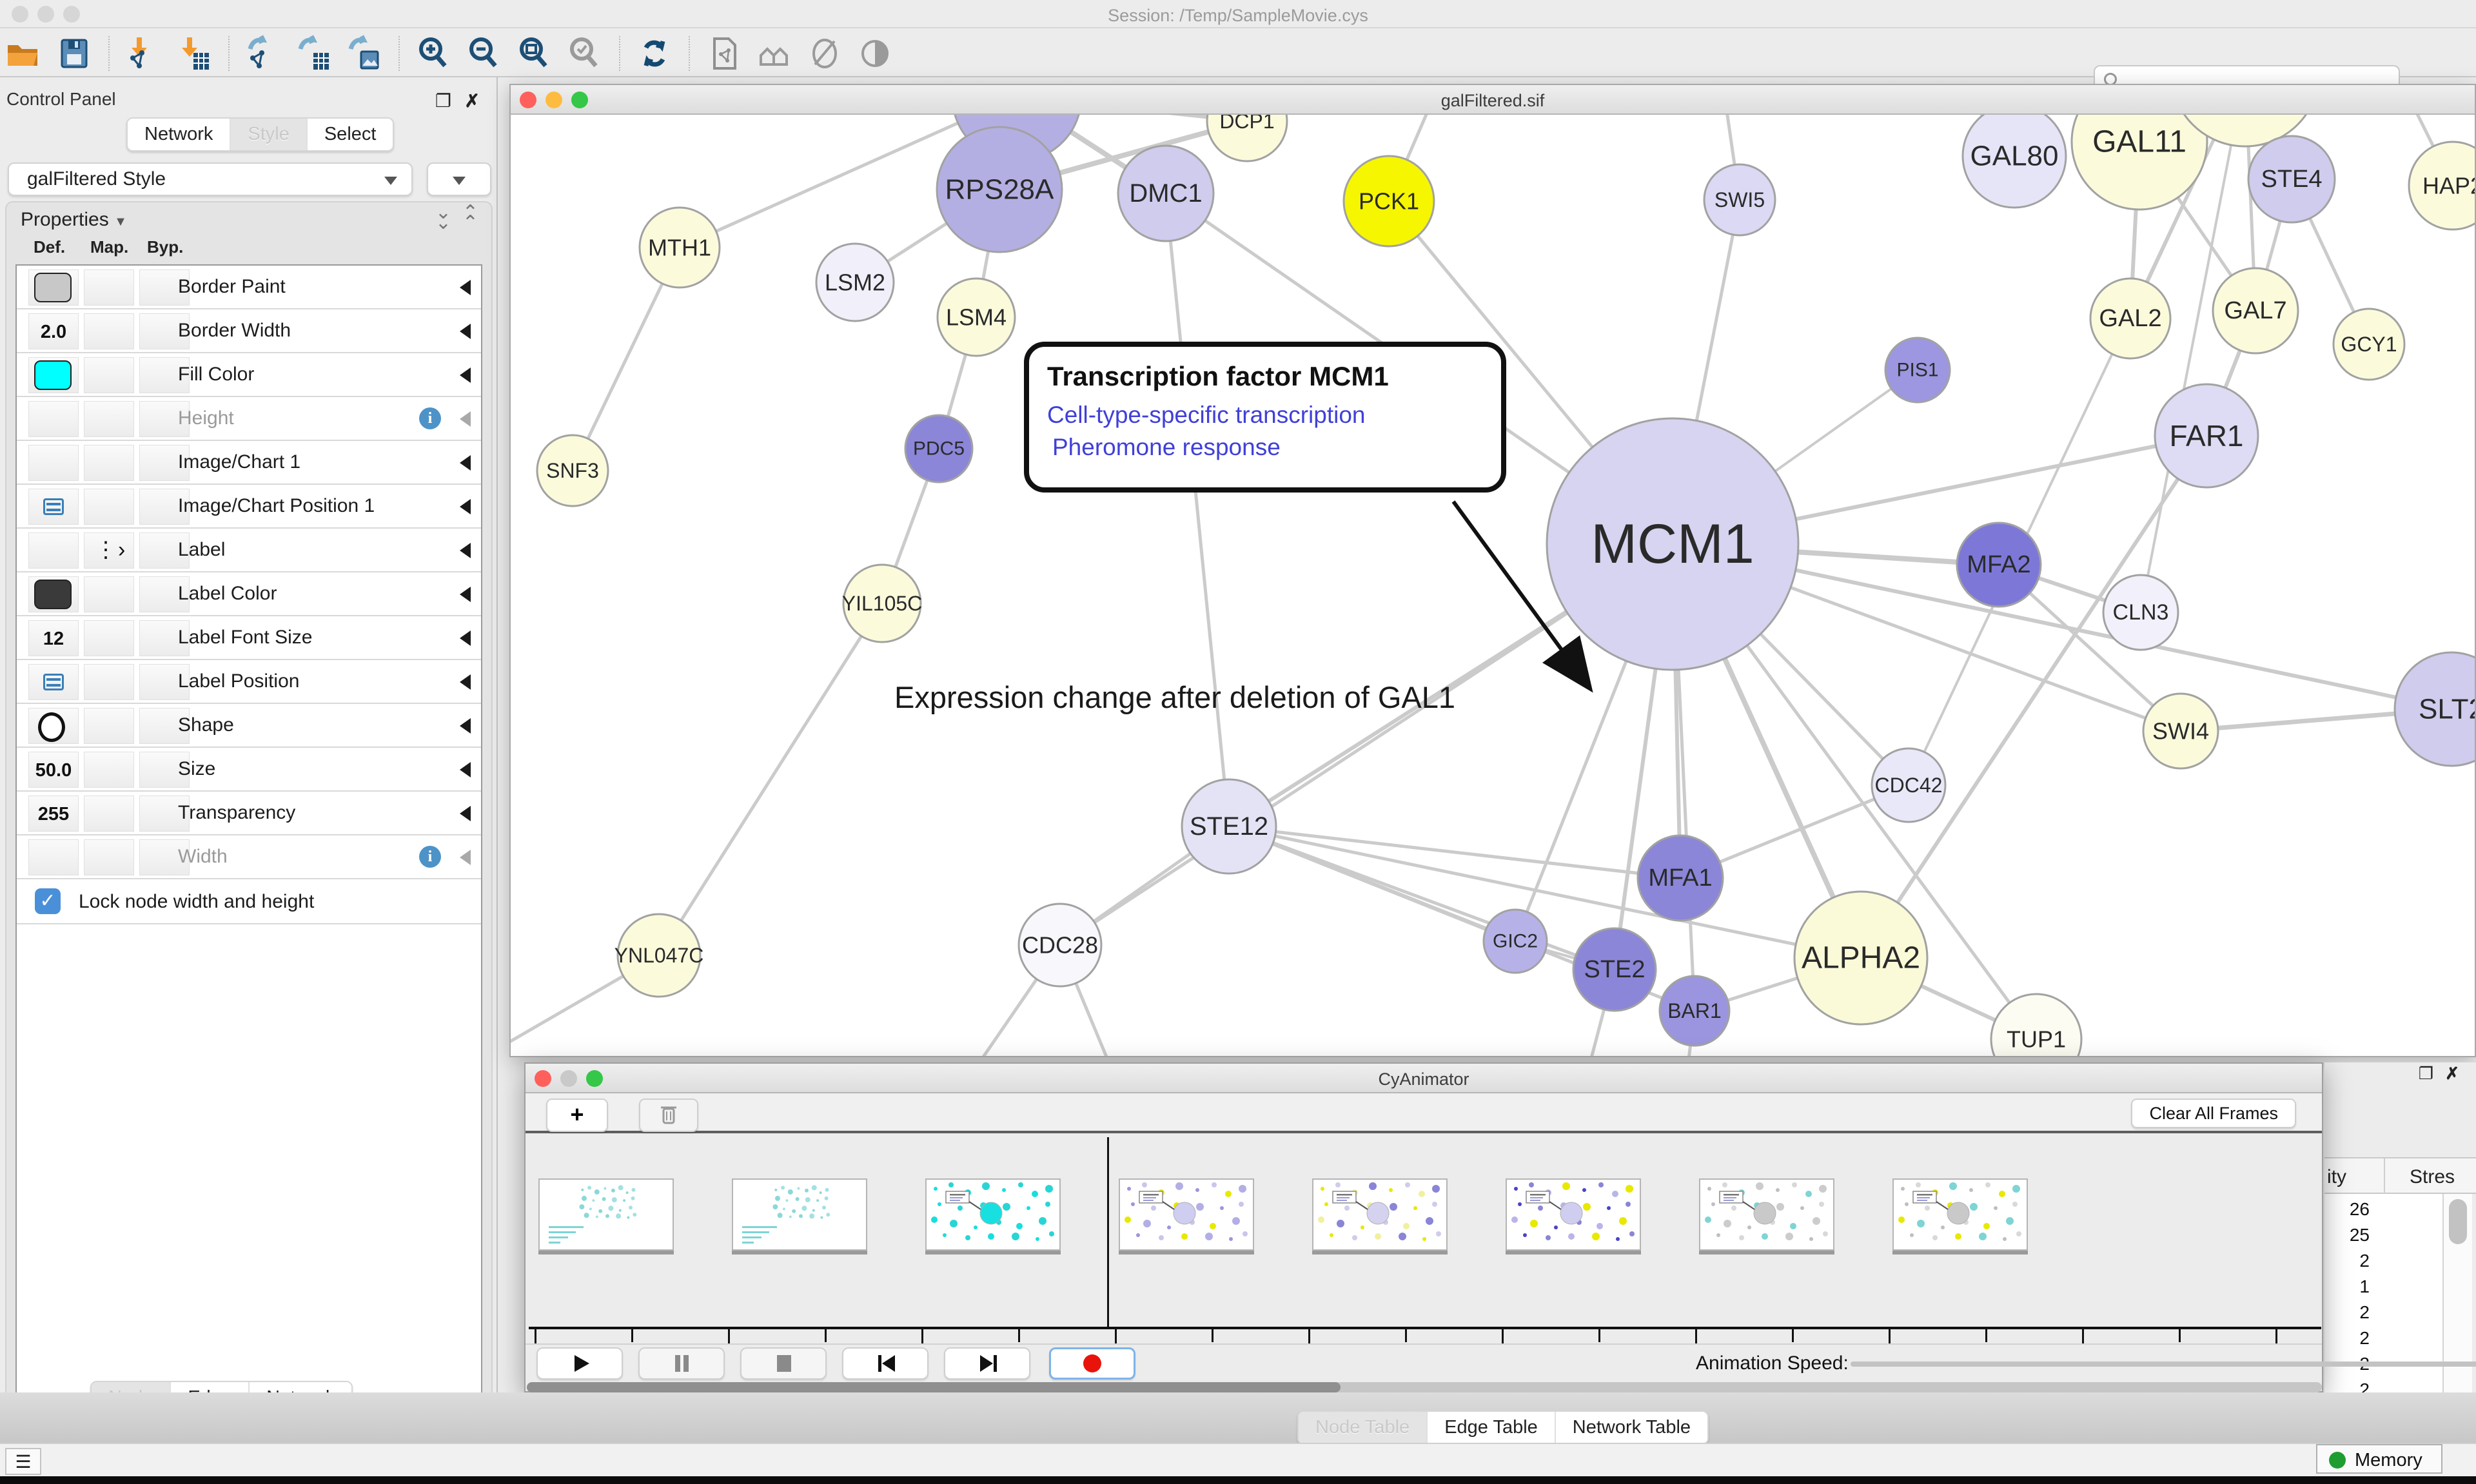 This screenshot has width=2476, height=1484. What do you see at coordinates (53, 506) in the screenshot?
I see `position-icon` at bounding box center [53, 506].